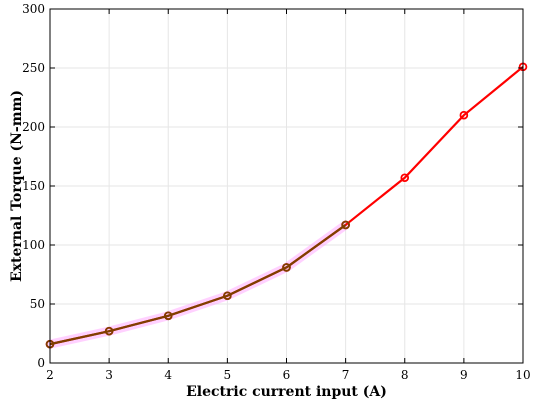  Describe the element at coordinates (405, 375) in the screenshot. I see `x-tick-label: 8` at that location.